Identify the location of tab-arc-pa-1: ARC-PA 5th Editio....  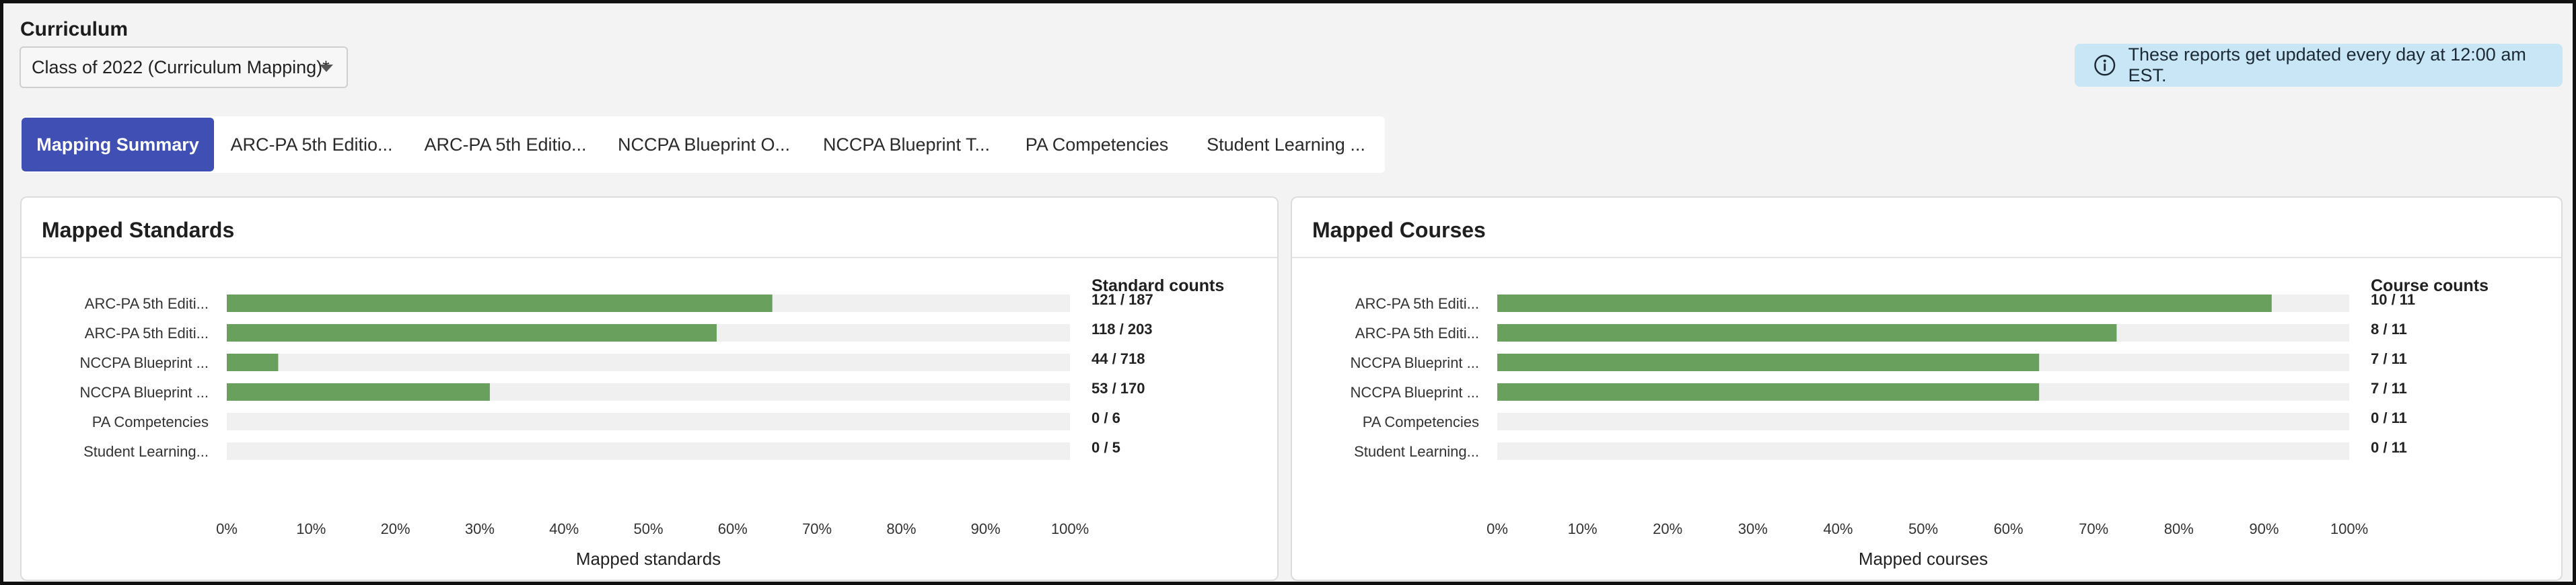
(311, 144).